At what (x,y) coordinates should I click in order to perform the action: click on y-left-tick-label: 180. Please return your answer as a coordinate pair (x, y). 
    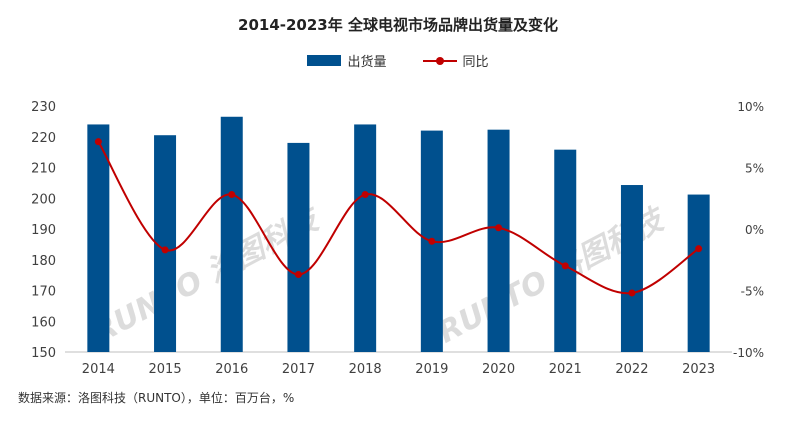
    Looking at the image, I should click on (43, 261).